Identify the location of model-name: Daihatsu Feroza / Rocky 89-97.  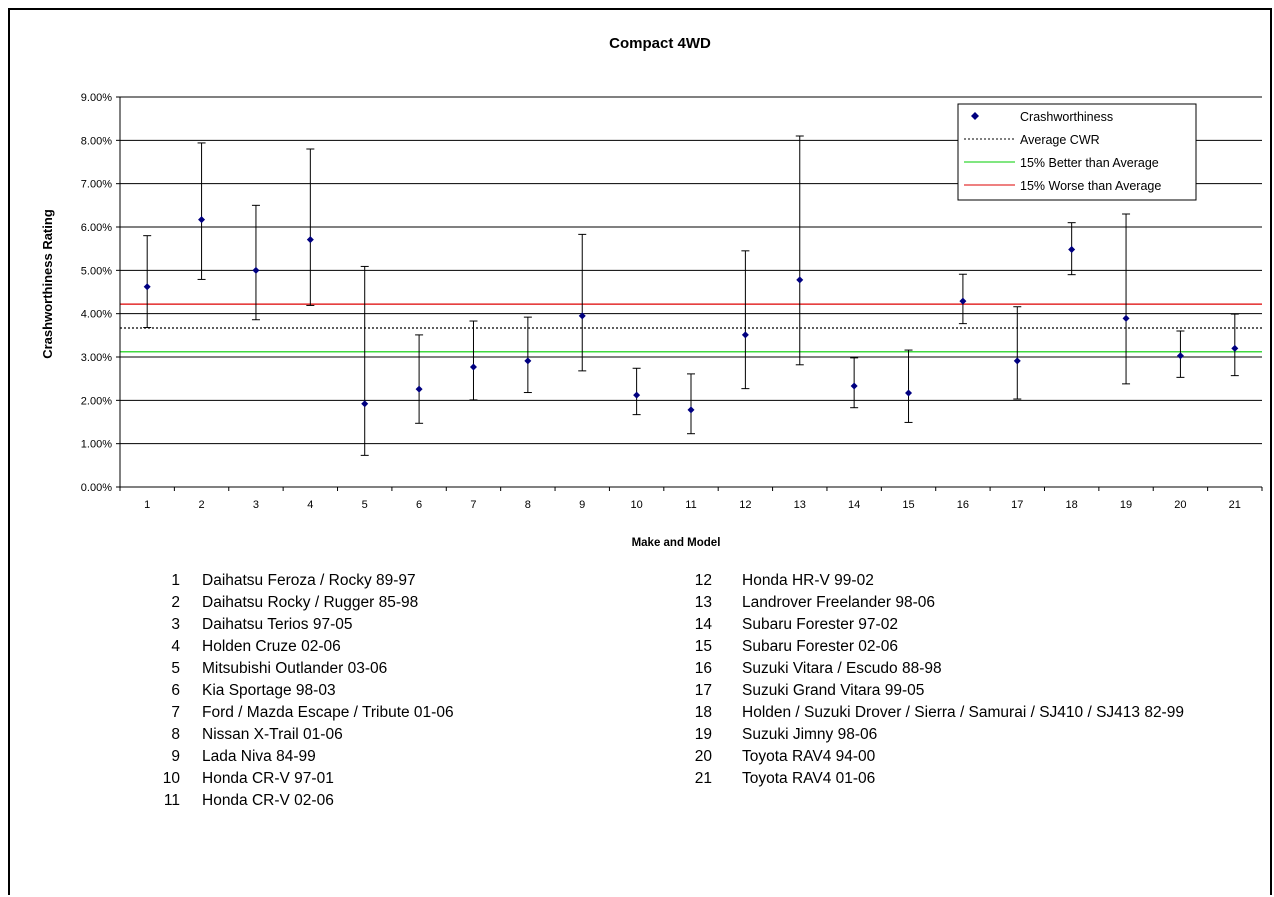
(309, 580).